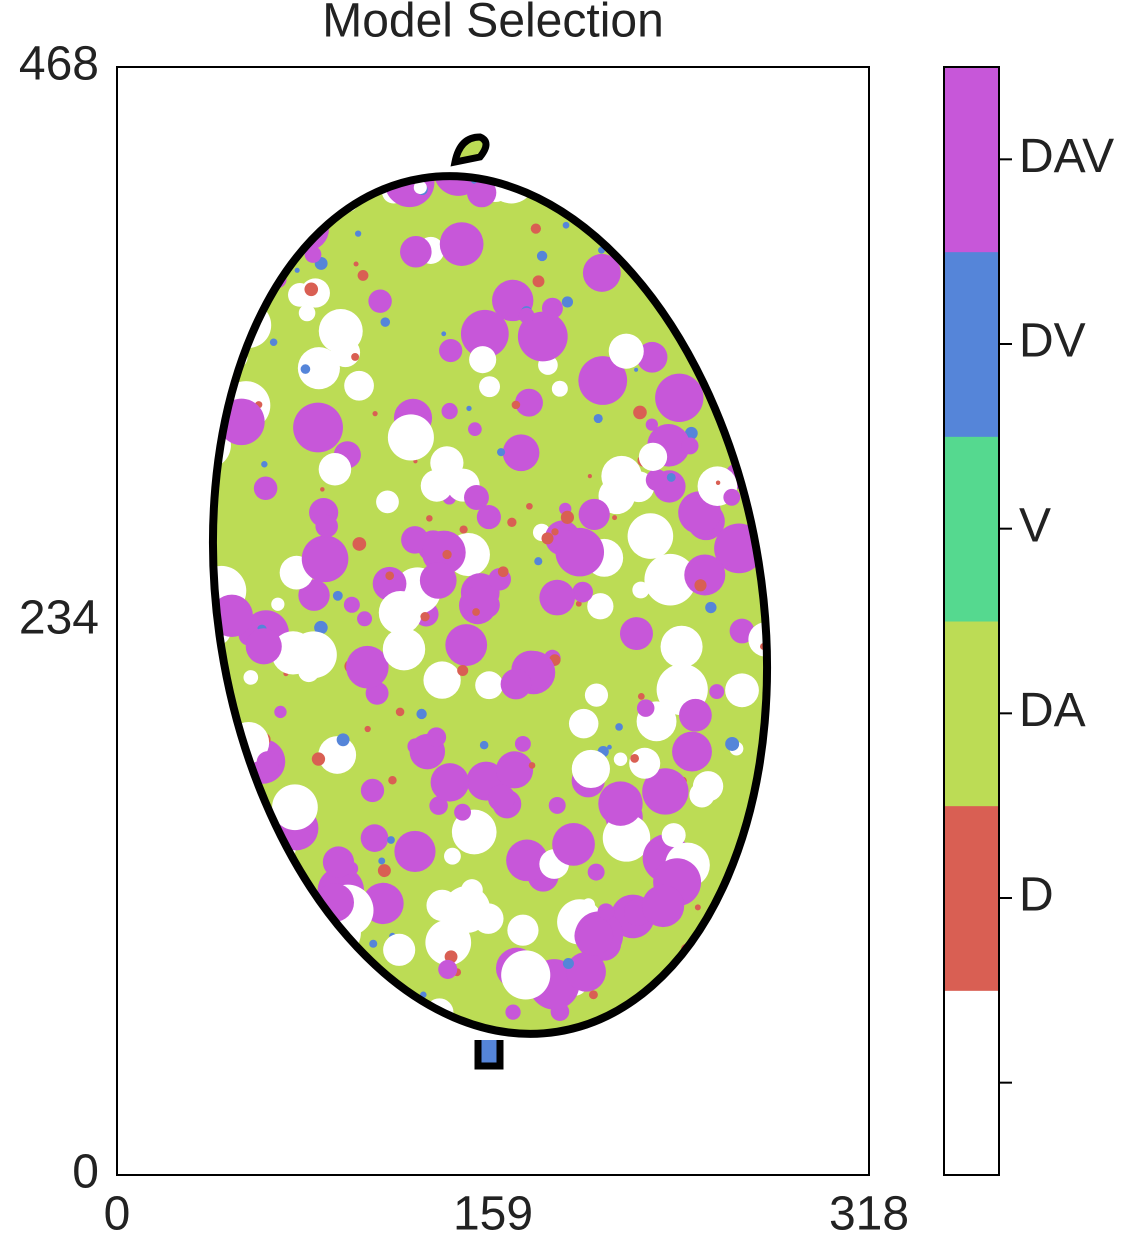  What do you see at coordinates (493, 24) in the screenshot?
I see `chart-title: Model Selection` at bounding box center [493, 24].